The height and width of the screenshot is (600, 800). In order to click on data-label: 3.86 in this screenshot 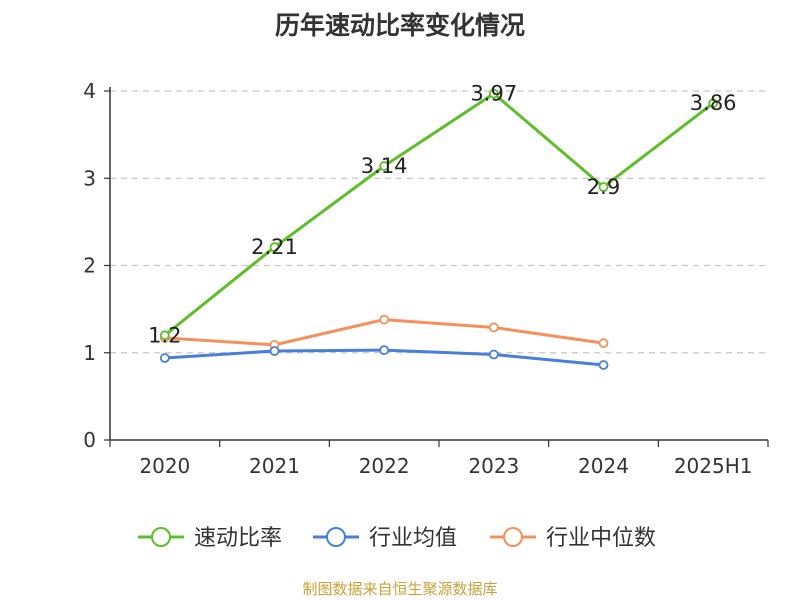, I will do `click(713, 103)`.